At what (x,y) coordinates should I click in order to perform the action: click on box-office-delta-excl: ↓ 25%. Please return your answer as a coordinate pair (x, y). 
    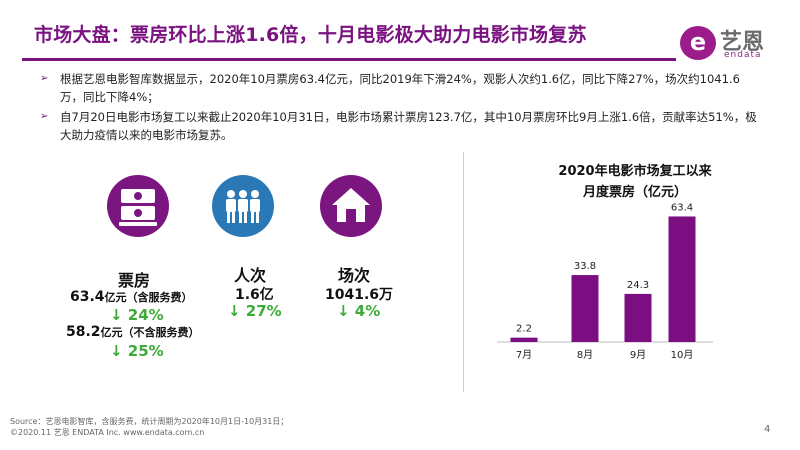
    Looking at the image, I should click on (137, 351).